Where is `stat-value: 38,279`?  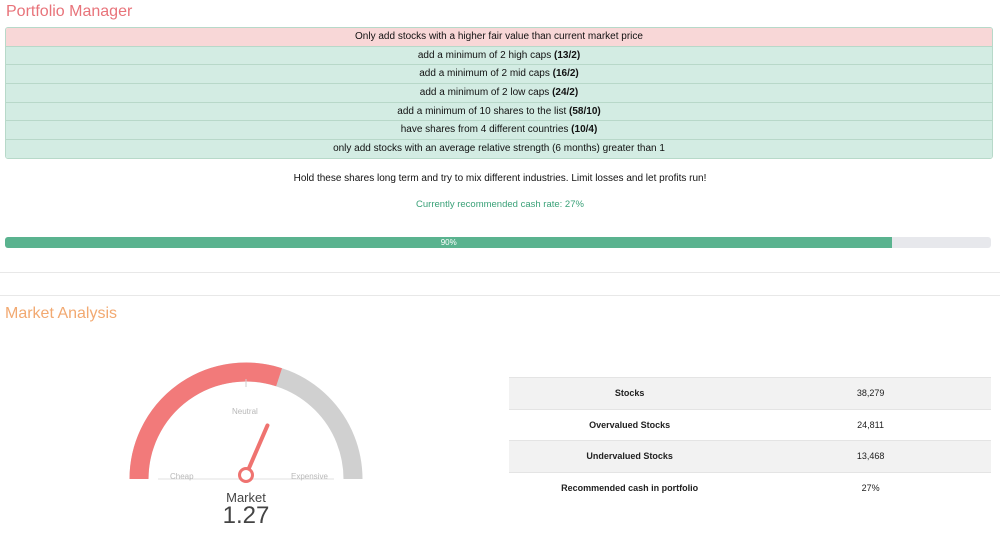 stat-value: 38,279 is located at coordinates (870, 394).